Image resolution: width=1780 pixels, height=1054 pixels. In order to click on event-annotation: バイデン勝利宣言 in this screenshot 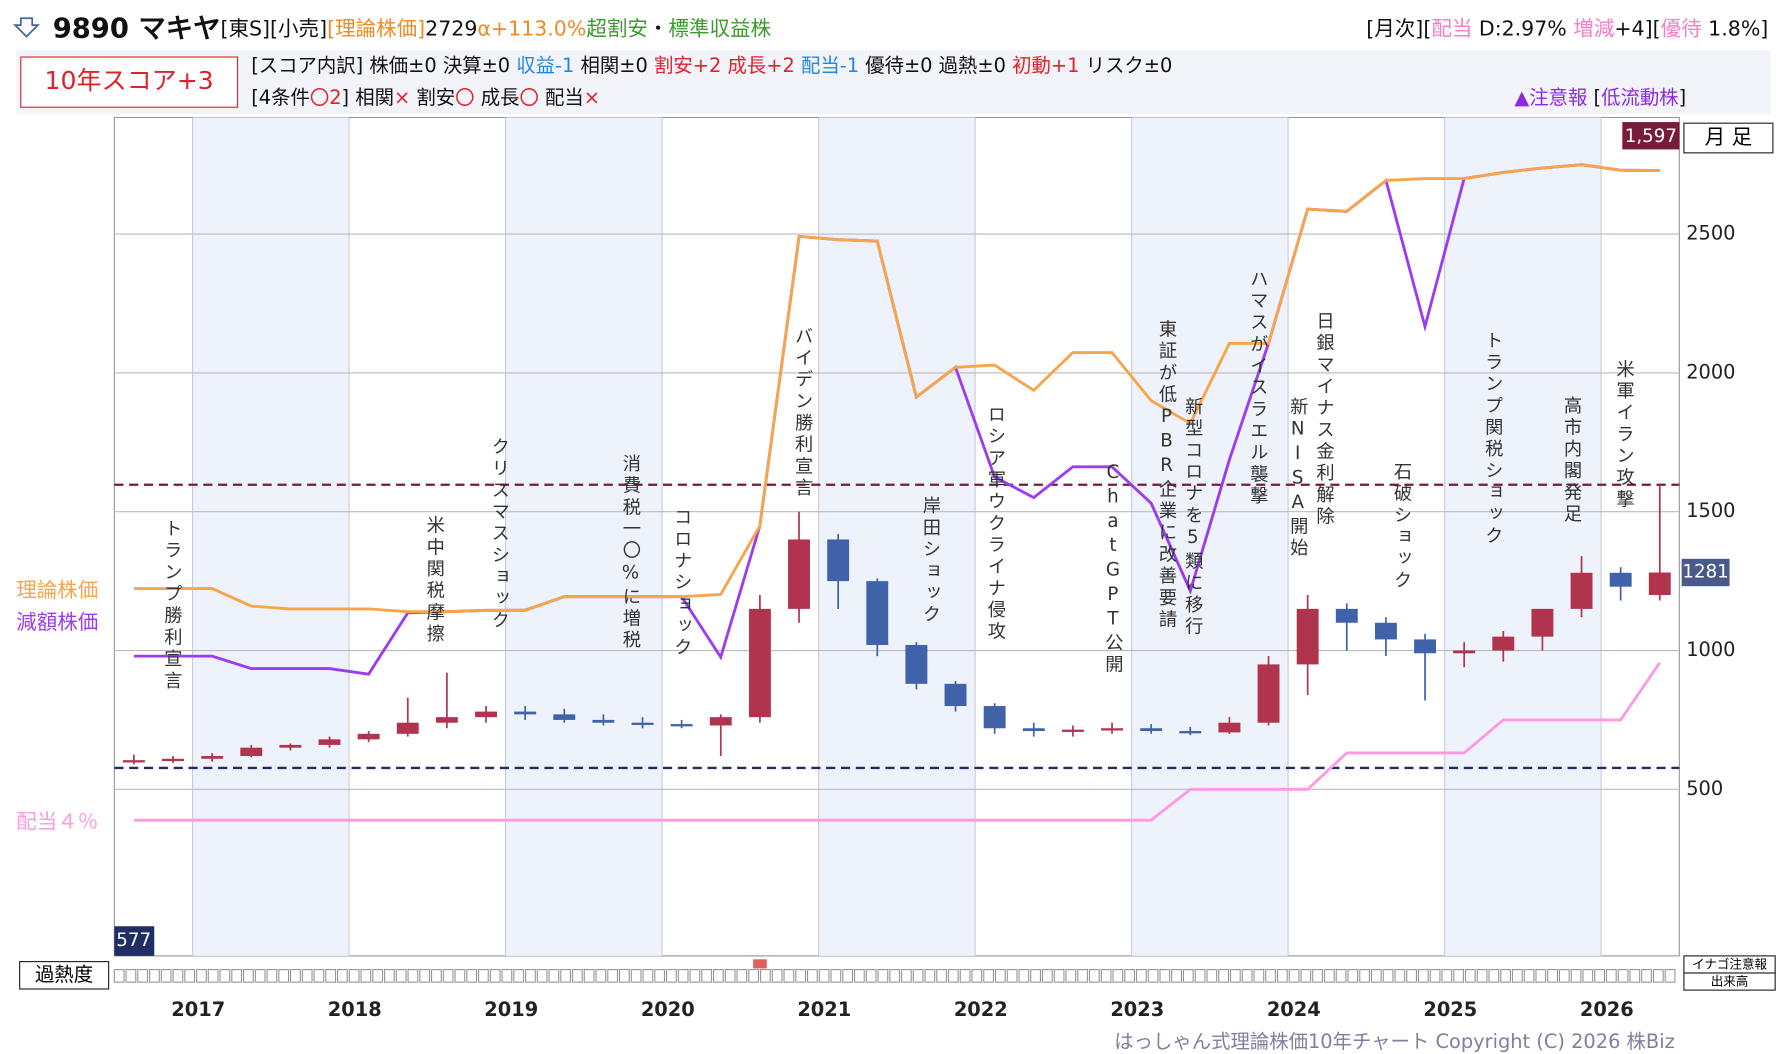, I will do `click(802, 412)`.